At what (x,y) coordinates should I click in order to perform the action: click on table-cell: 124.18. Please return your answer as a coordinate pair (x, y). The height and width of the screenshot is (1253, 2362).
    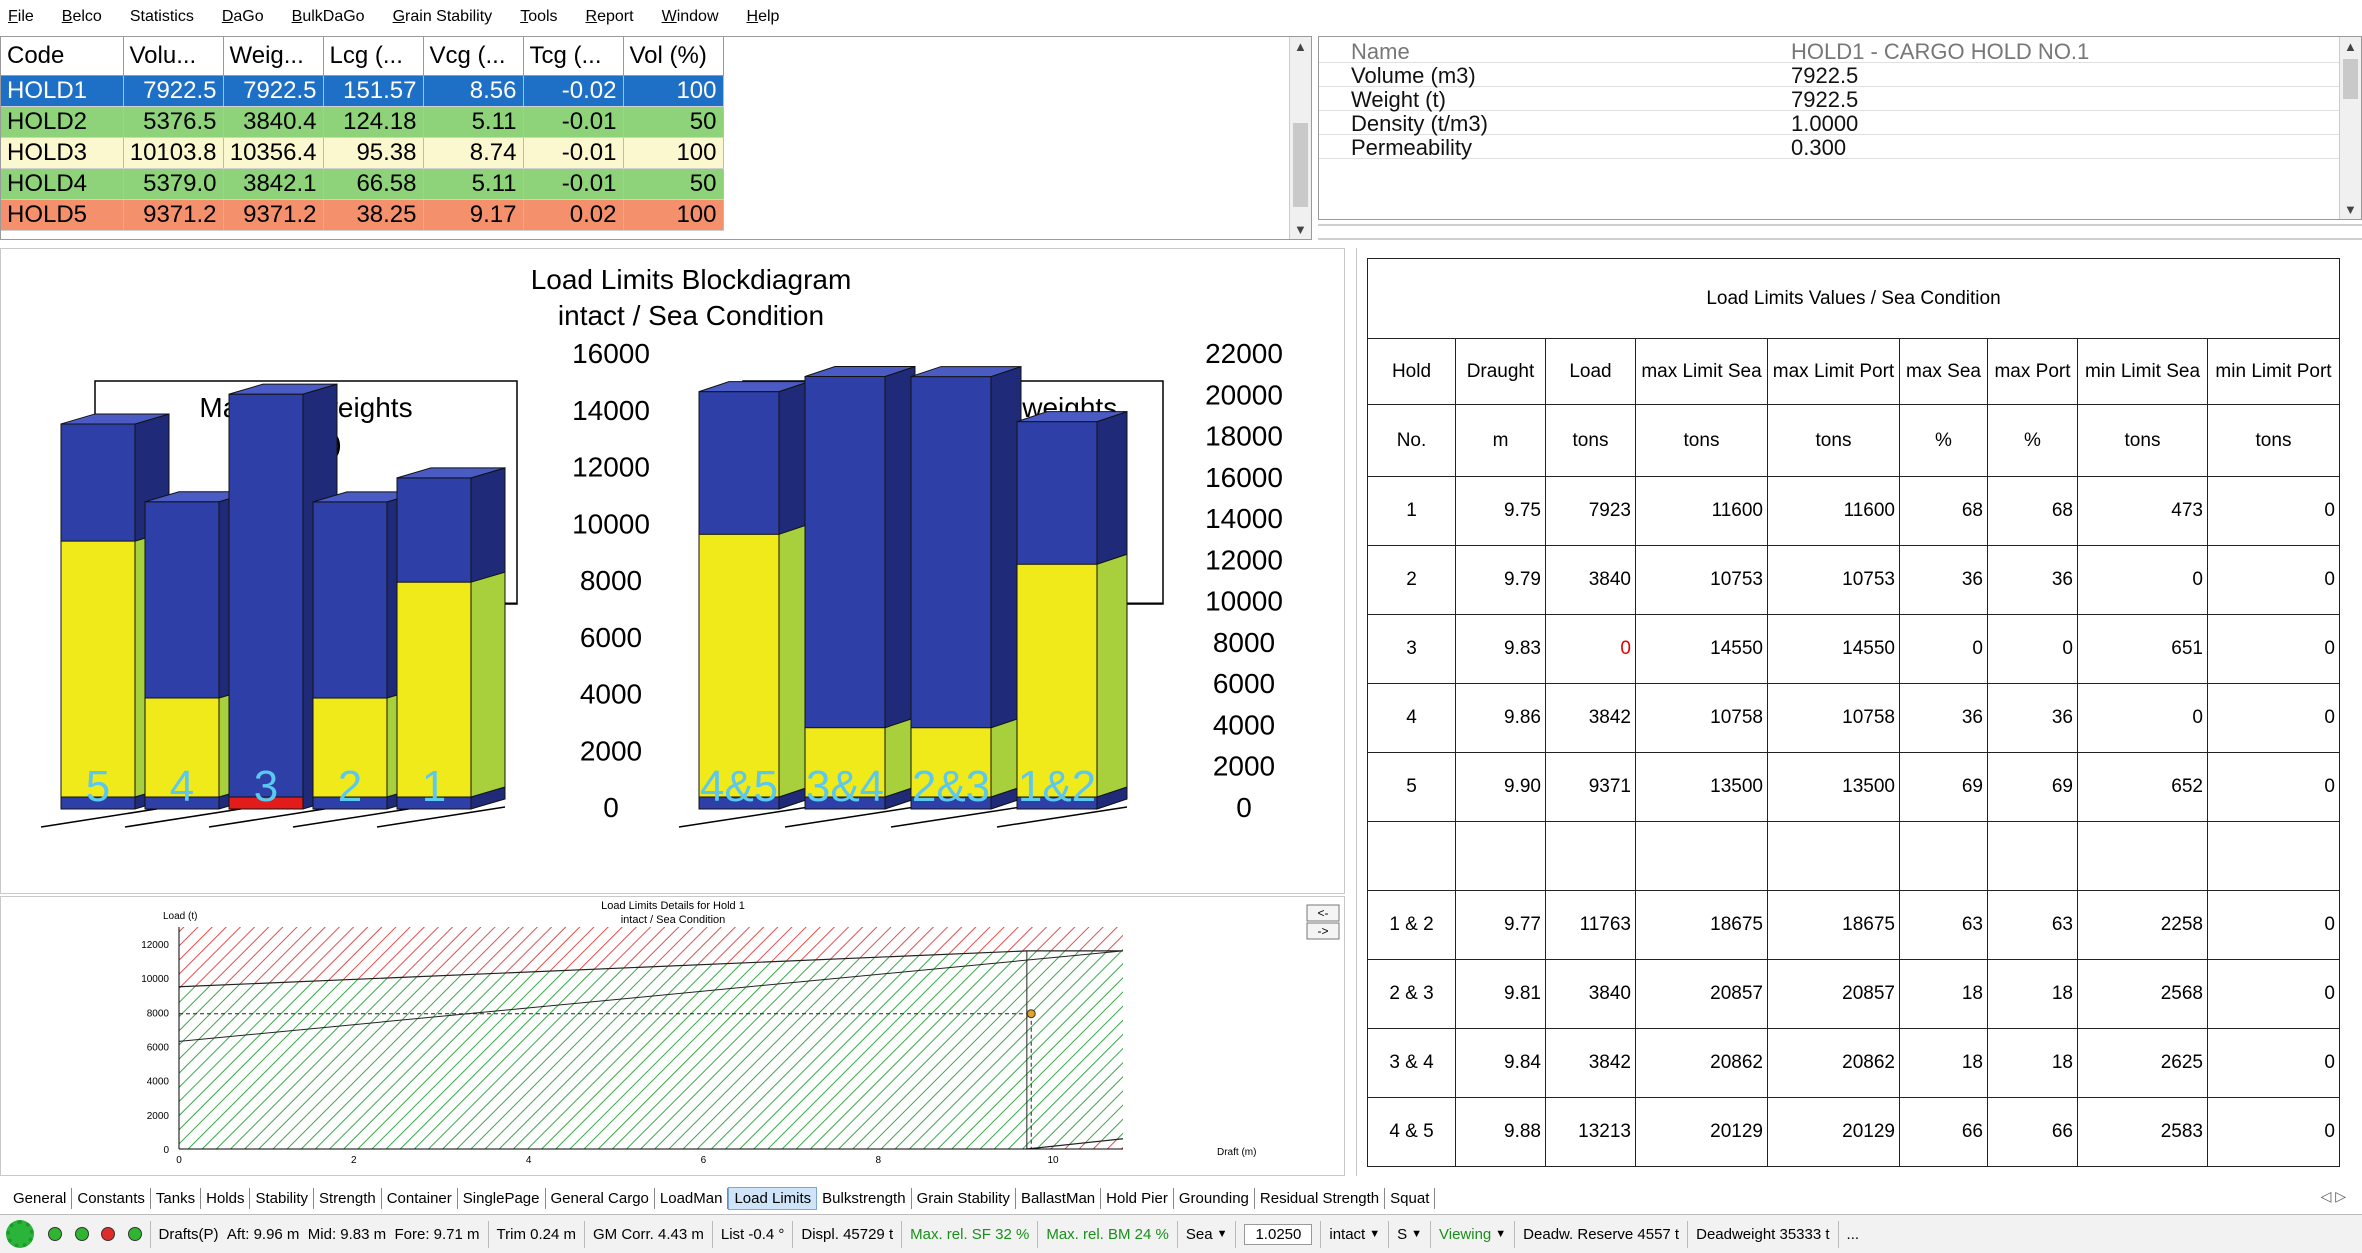
    Looking at the image, I should click on (373, 122).